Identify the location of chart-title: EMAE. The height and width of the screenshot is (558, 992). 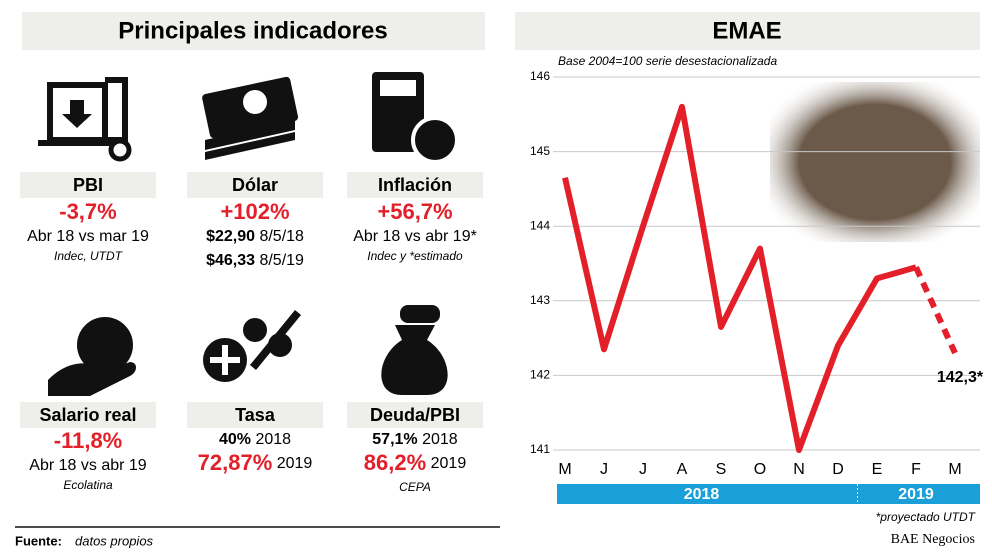
(746, 30).